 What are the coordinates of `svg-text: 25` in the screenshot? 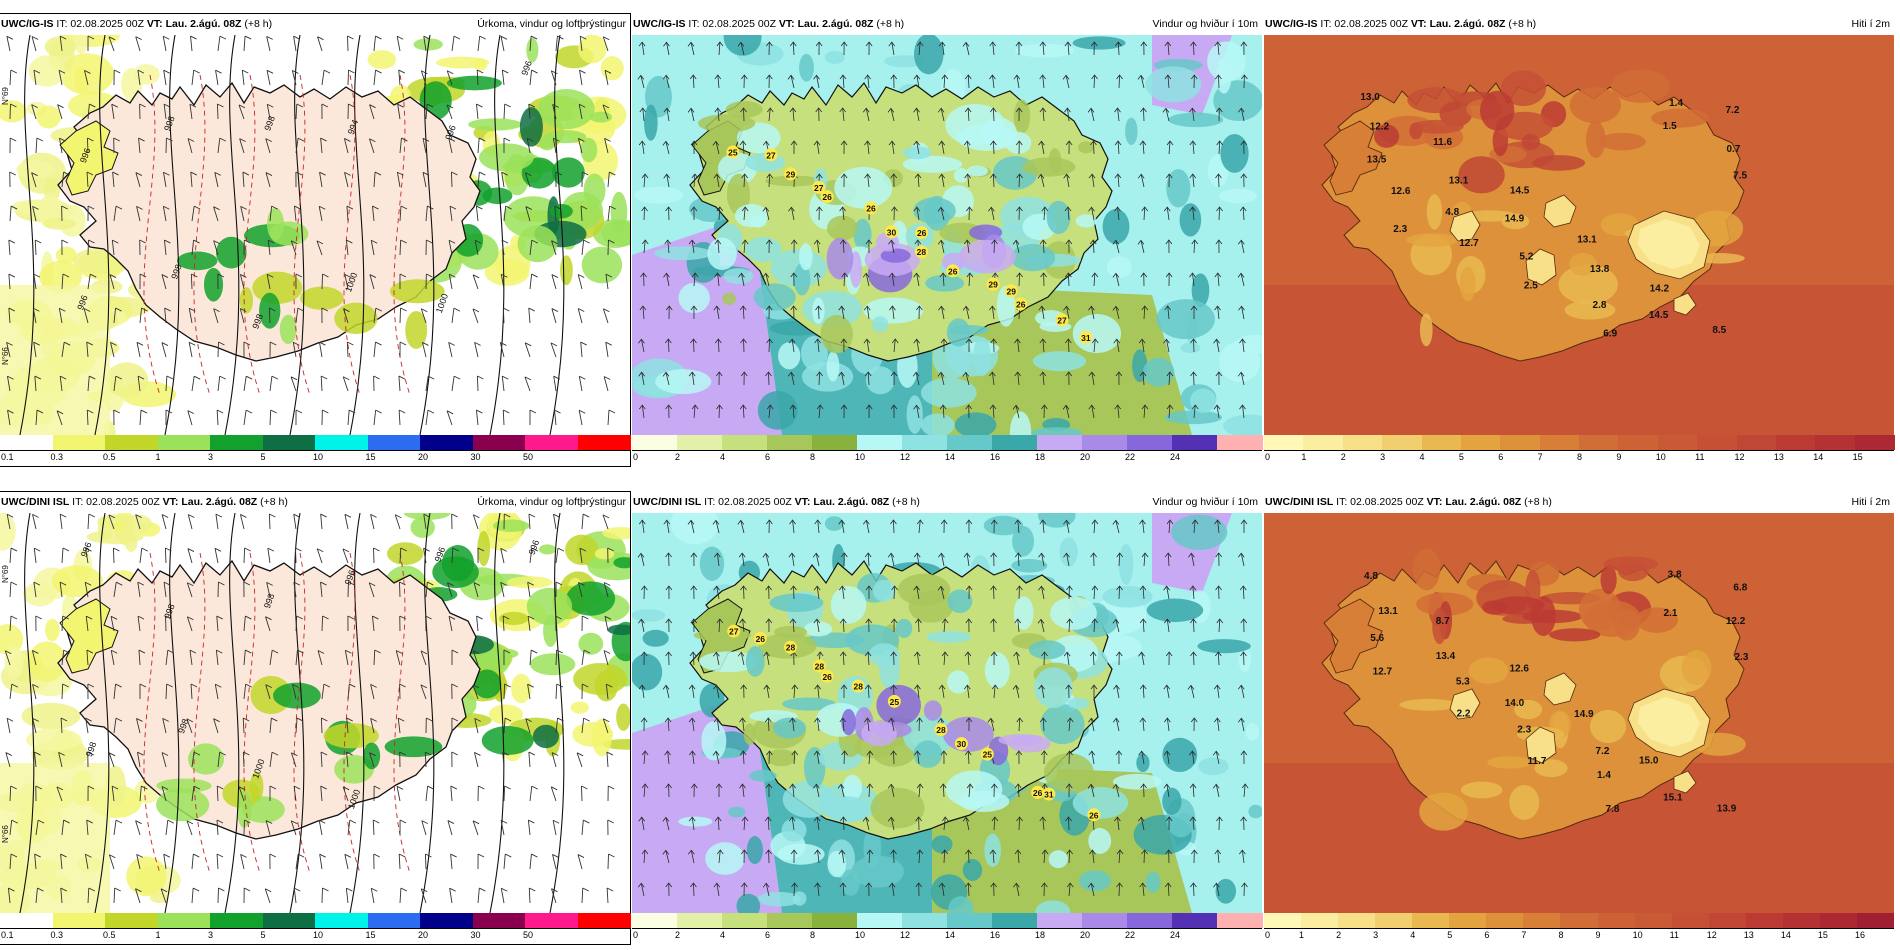 It's located at (733, 153).